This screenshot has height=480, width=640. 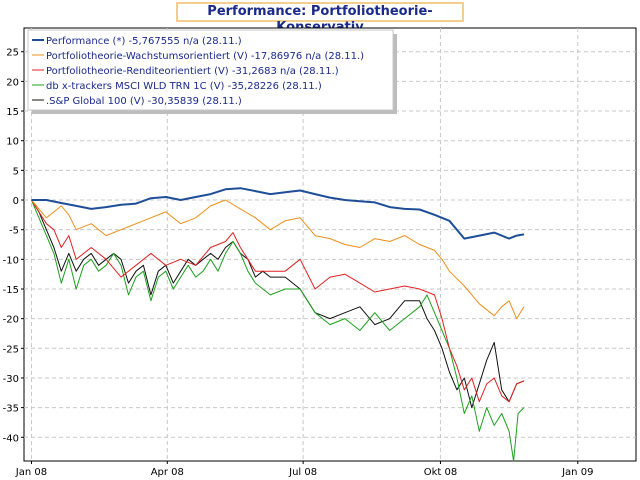 I want to click on y-tick-label: -10, so click(x=11, y=260).